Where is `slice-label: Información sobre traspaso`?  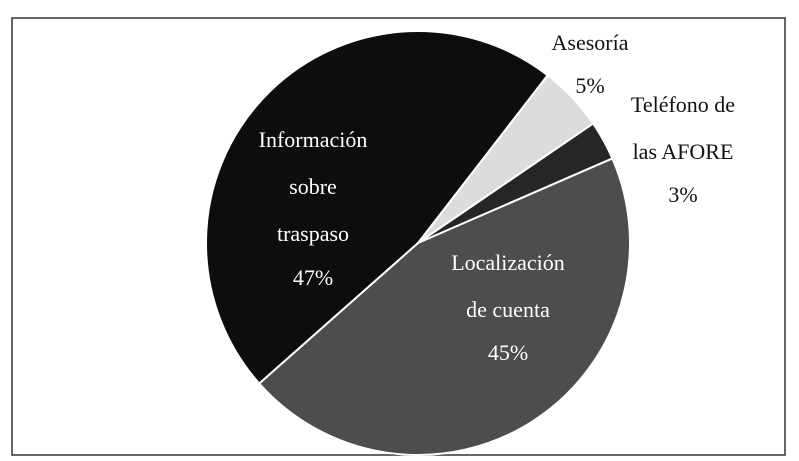
slice-label: Información sobre traspaso is located at coordinates (313, 186).